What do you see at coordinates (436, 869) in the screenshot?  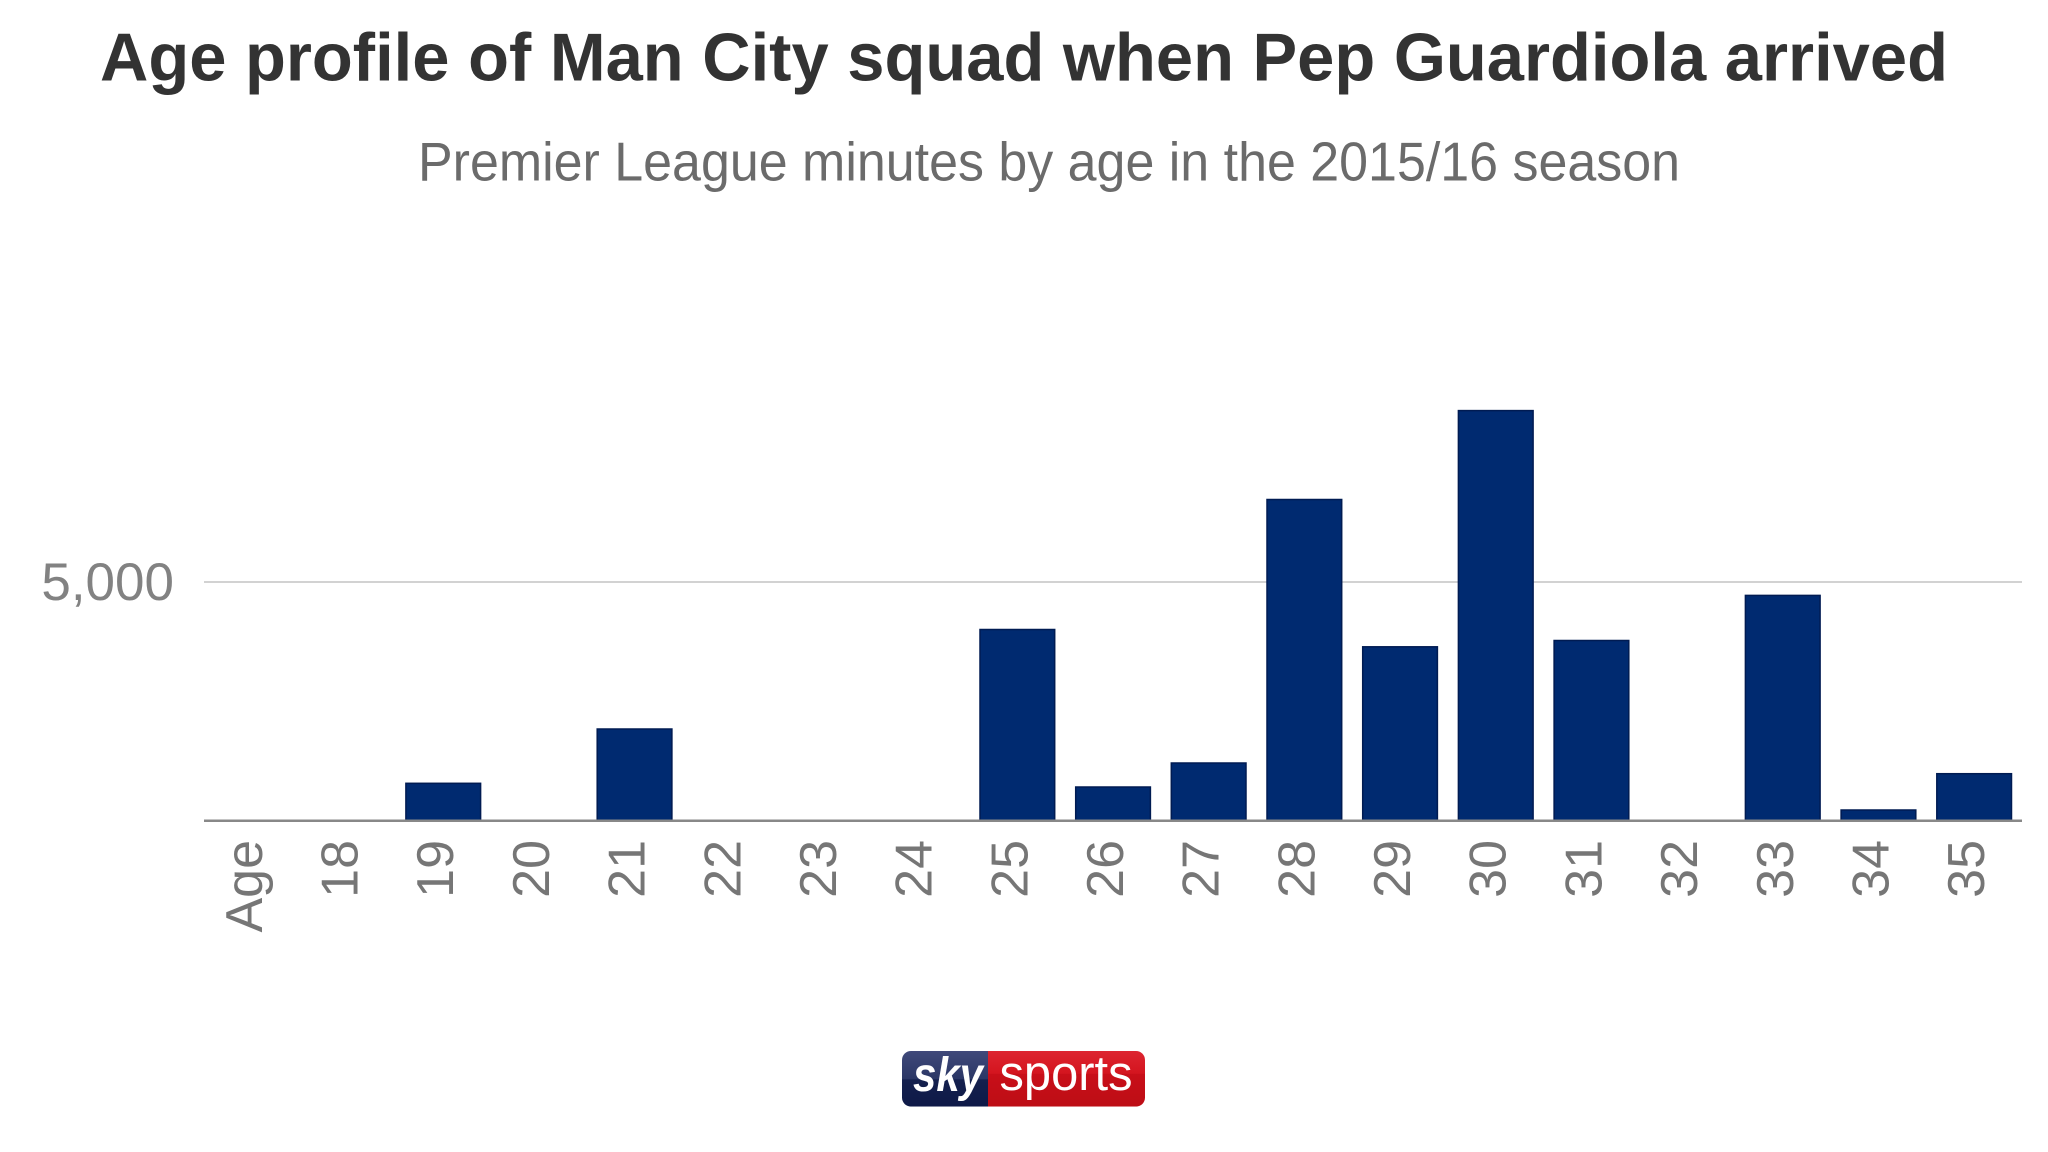 I see `svg-text: 19` at bounding box center [436, 869].